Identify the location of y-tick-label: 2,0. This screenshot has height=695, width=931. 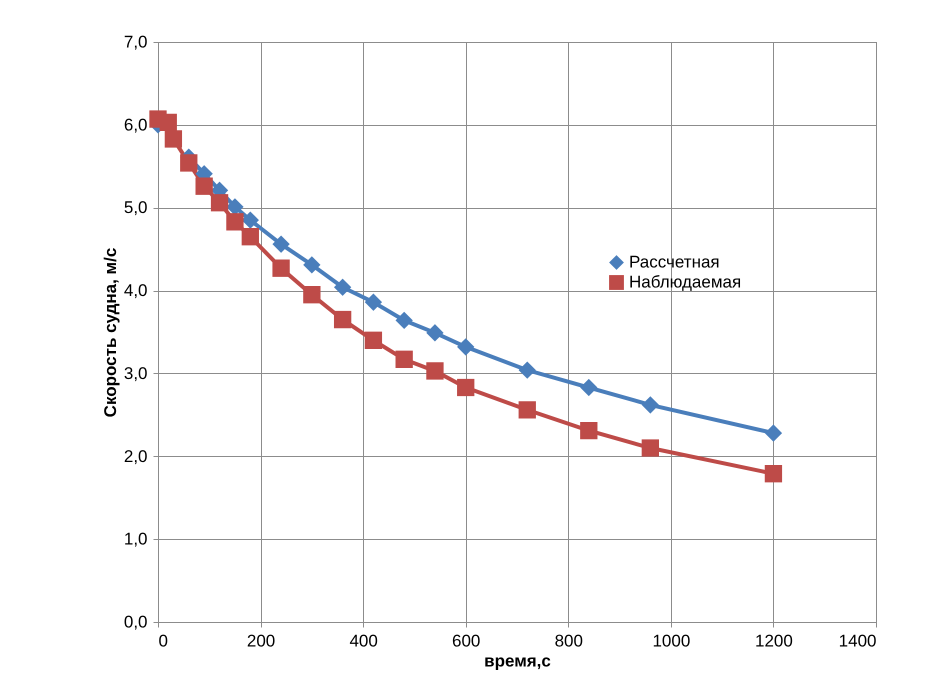
(136, 456).